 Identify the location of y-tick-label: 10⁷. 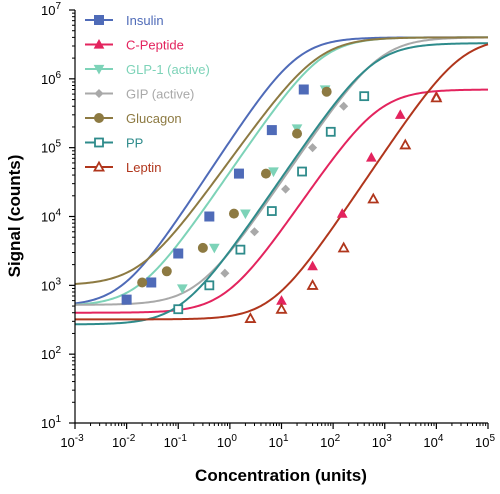
(51, 9).